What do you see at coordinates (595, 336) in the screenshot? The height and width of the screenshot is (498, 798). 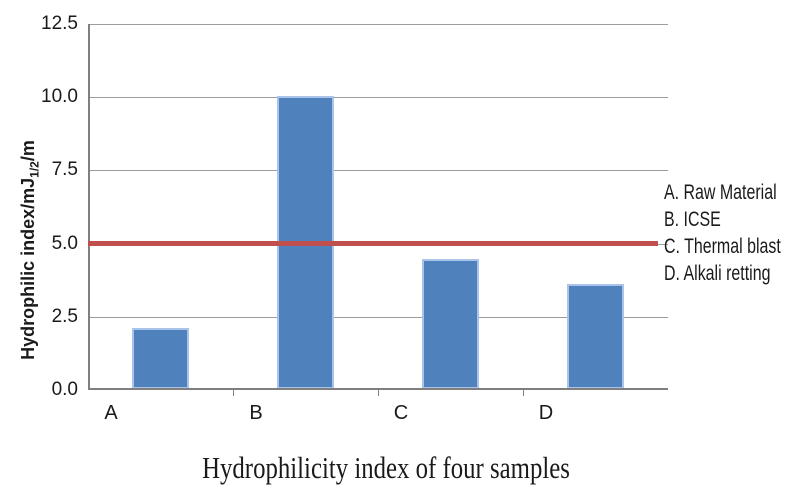 I see `bar-D` at bounding box center [595, 336].